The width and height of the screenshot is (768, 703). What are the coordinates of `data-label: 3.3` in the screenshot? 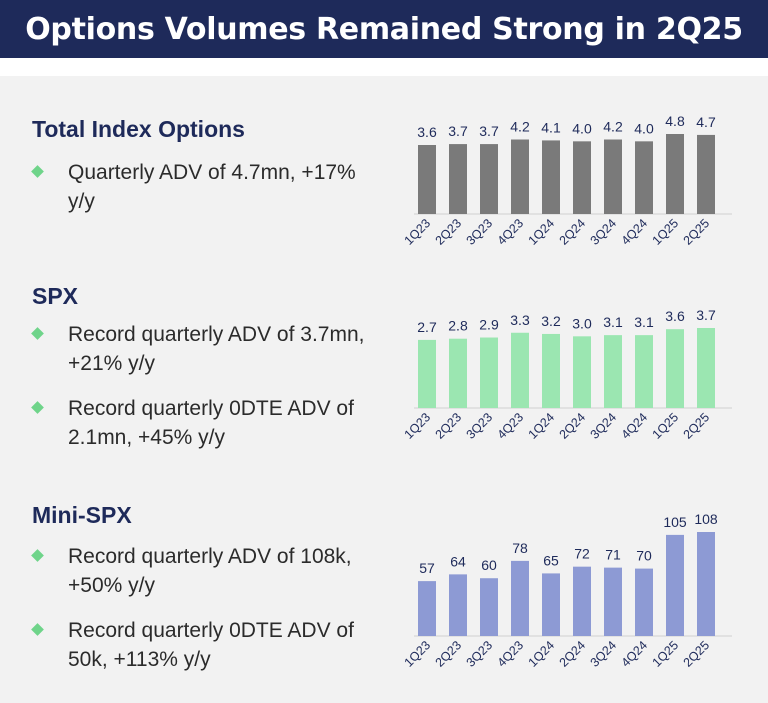 It's located at (520, 320).